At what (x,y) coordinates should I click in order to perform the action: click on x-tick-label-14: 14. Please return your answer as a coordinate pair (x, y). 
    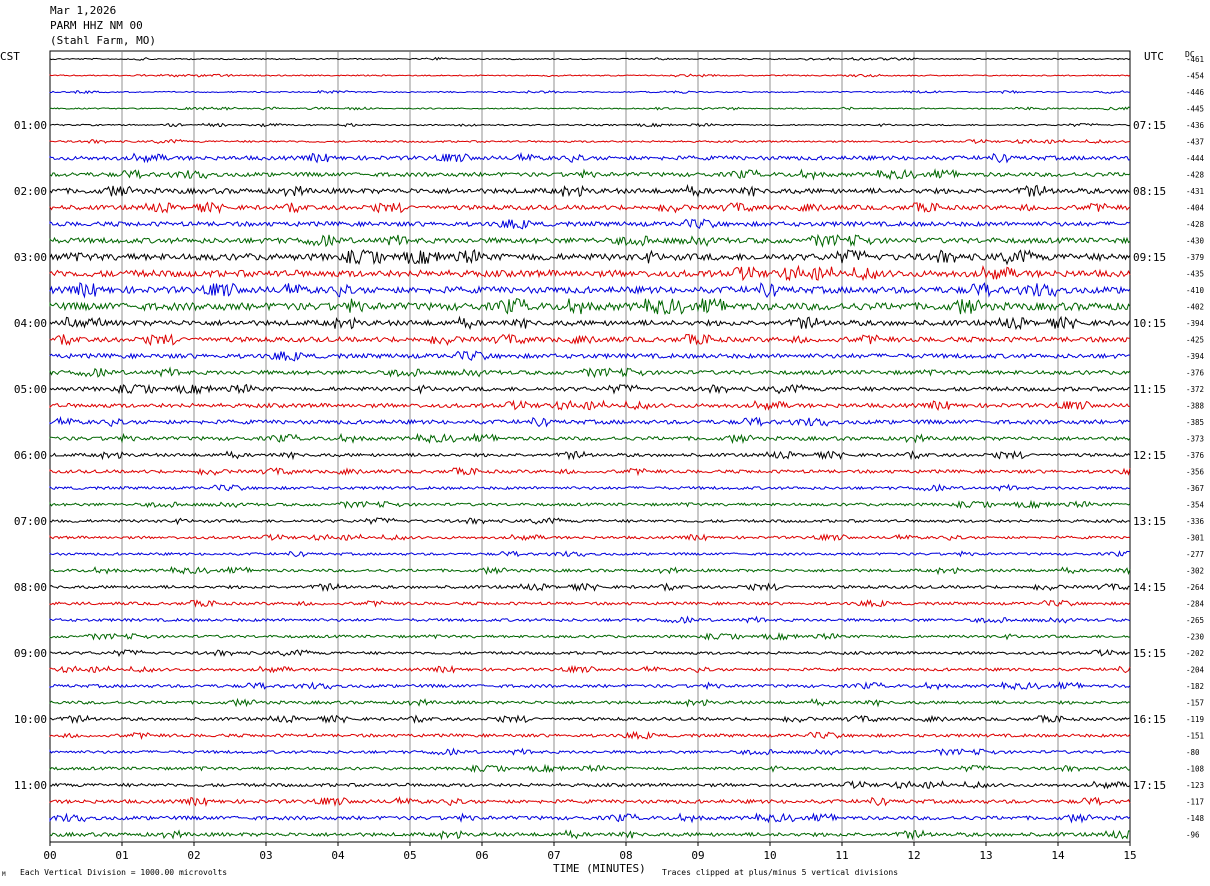
    Looking at the image, I should click on (1058, 855).